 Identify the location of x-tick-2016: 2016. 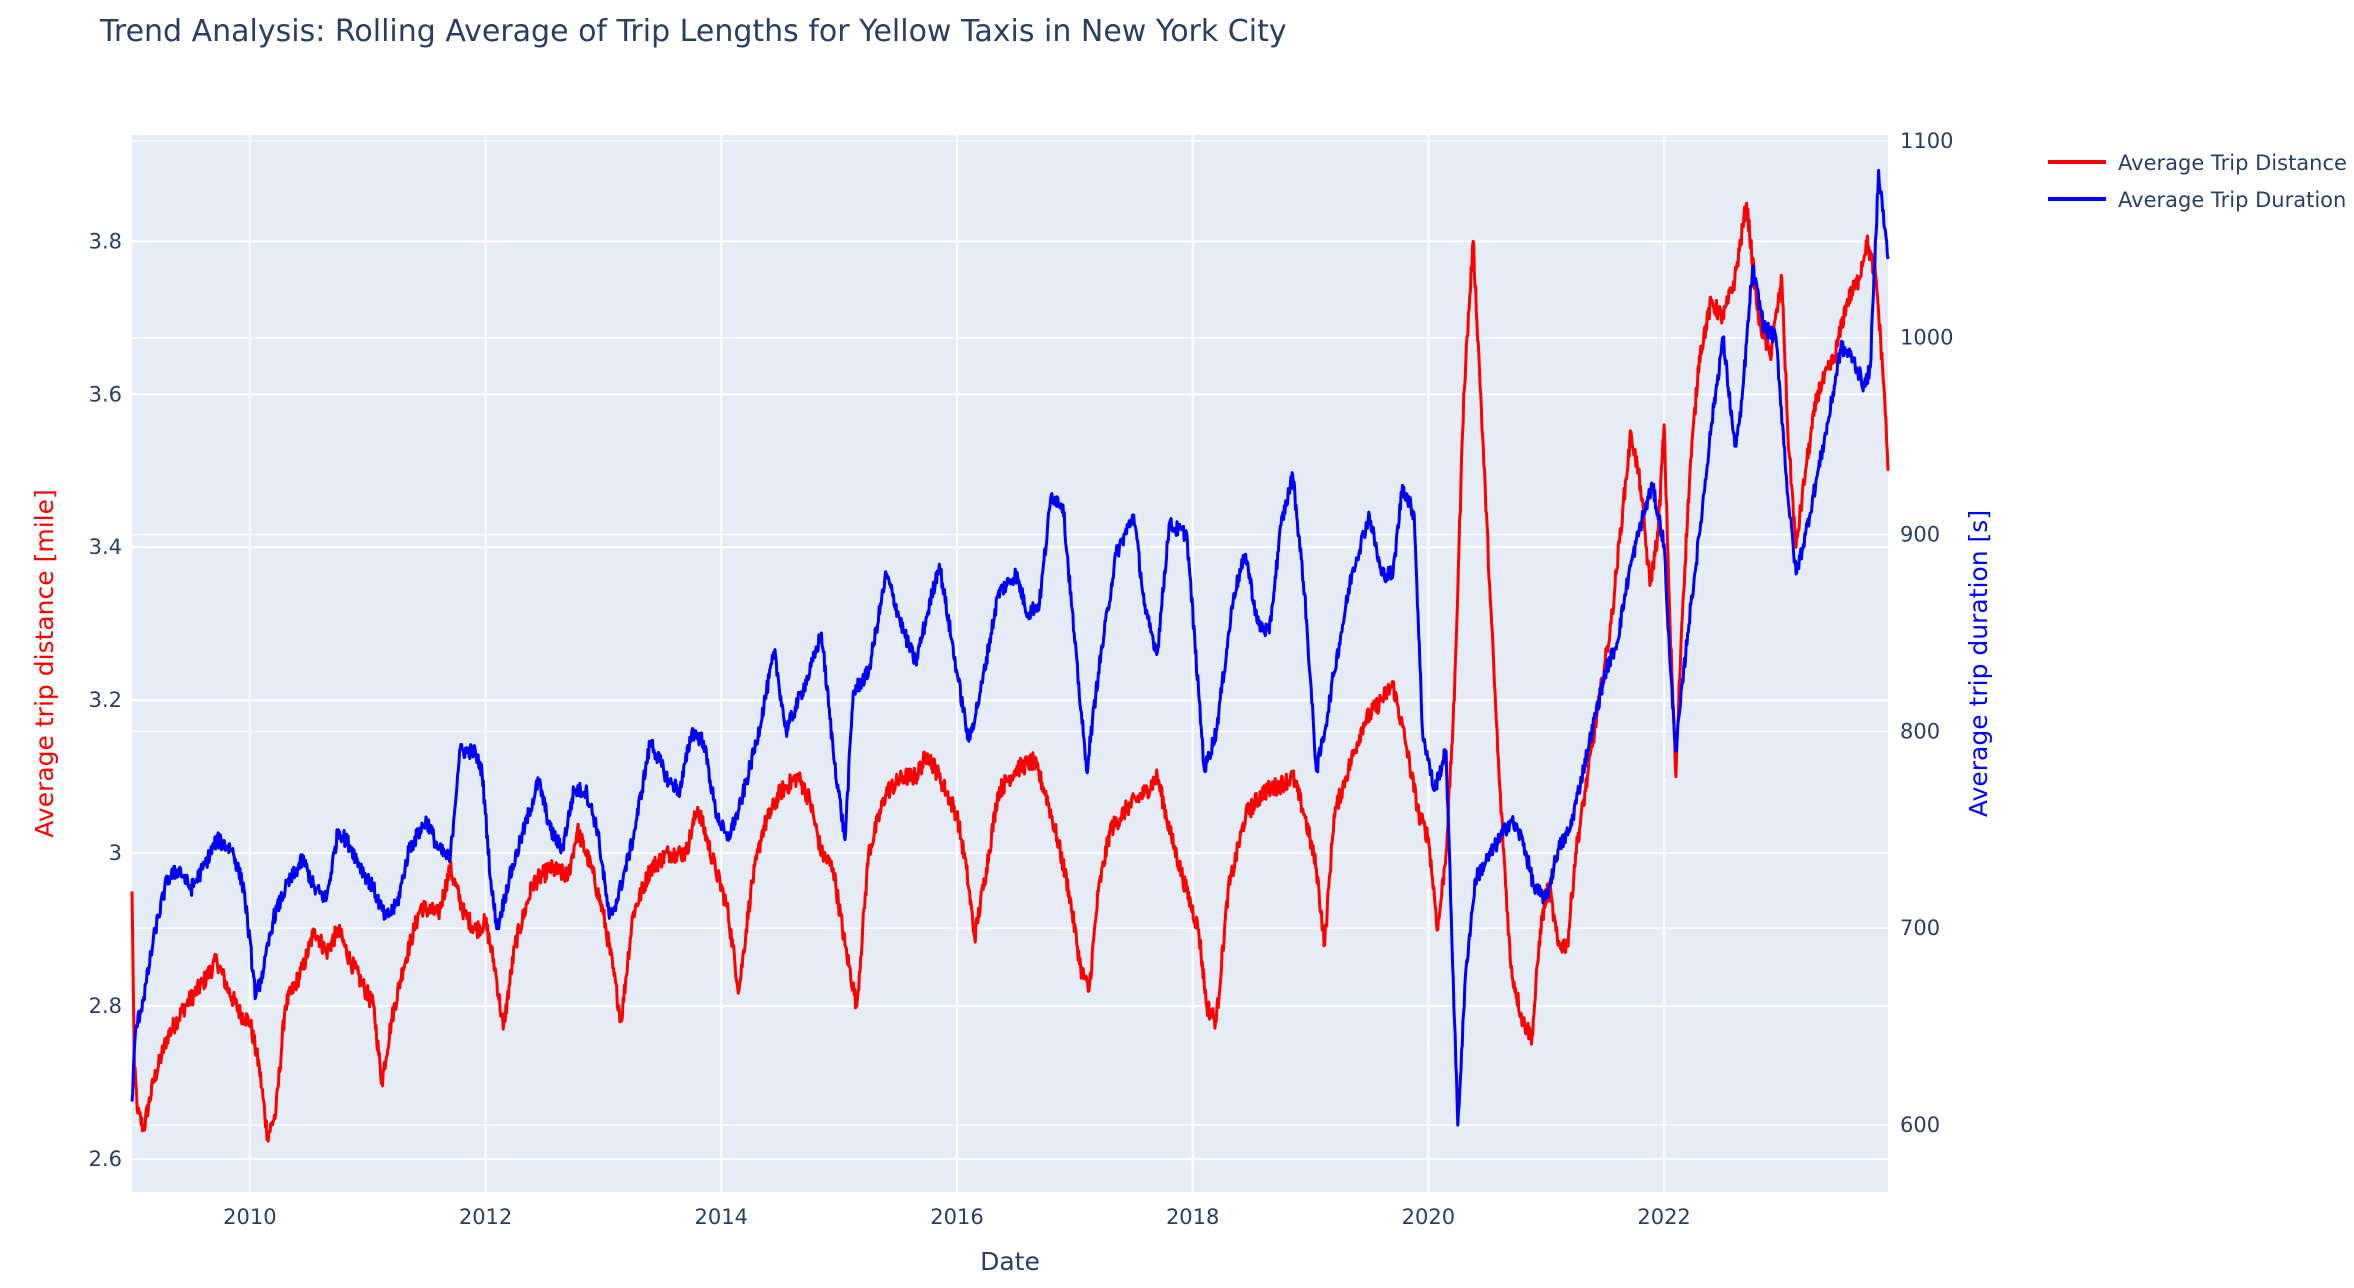
(956, 1217).